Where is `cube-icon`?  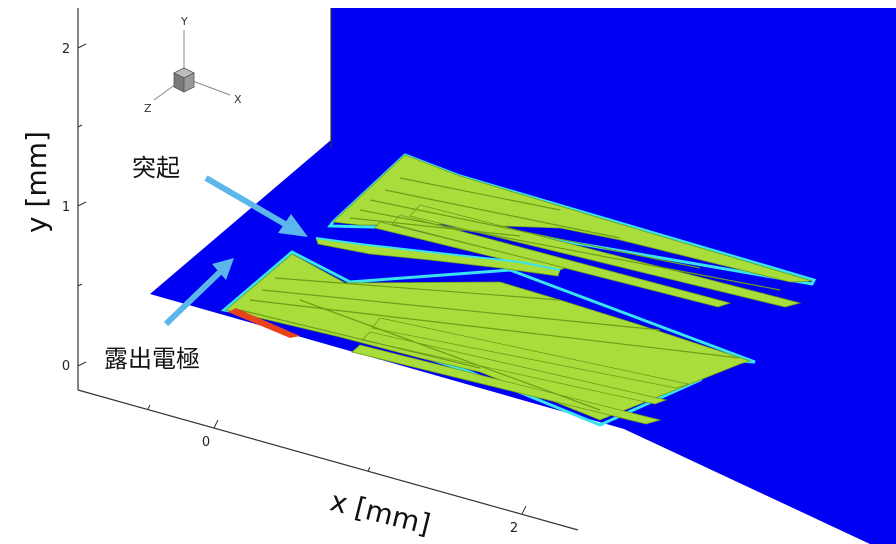 cube-icon is located at coordinates (184, 80).